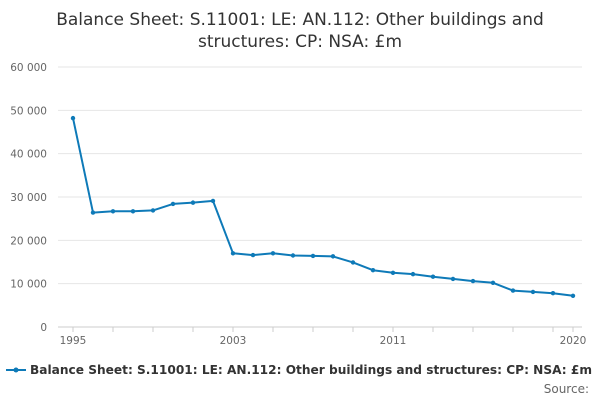  Describe the element at coordinates (73, 341) in the screenshot. I see `x-tick-label: 1995` at that location.